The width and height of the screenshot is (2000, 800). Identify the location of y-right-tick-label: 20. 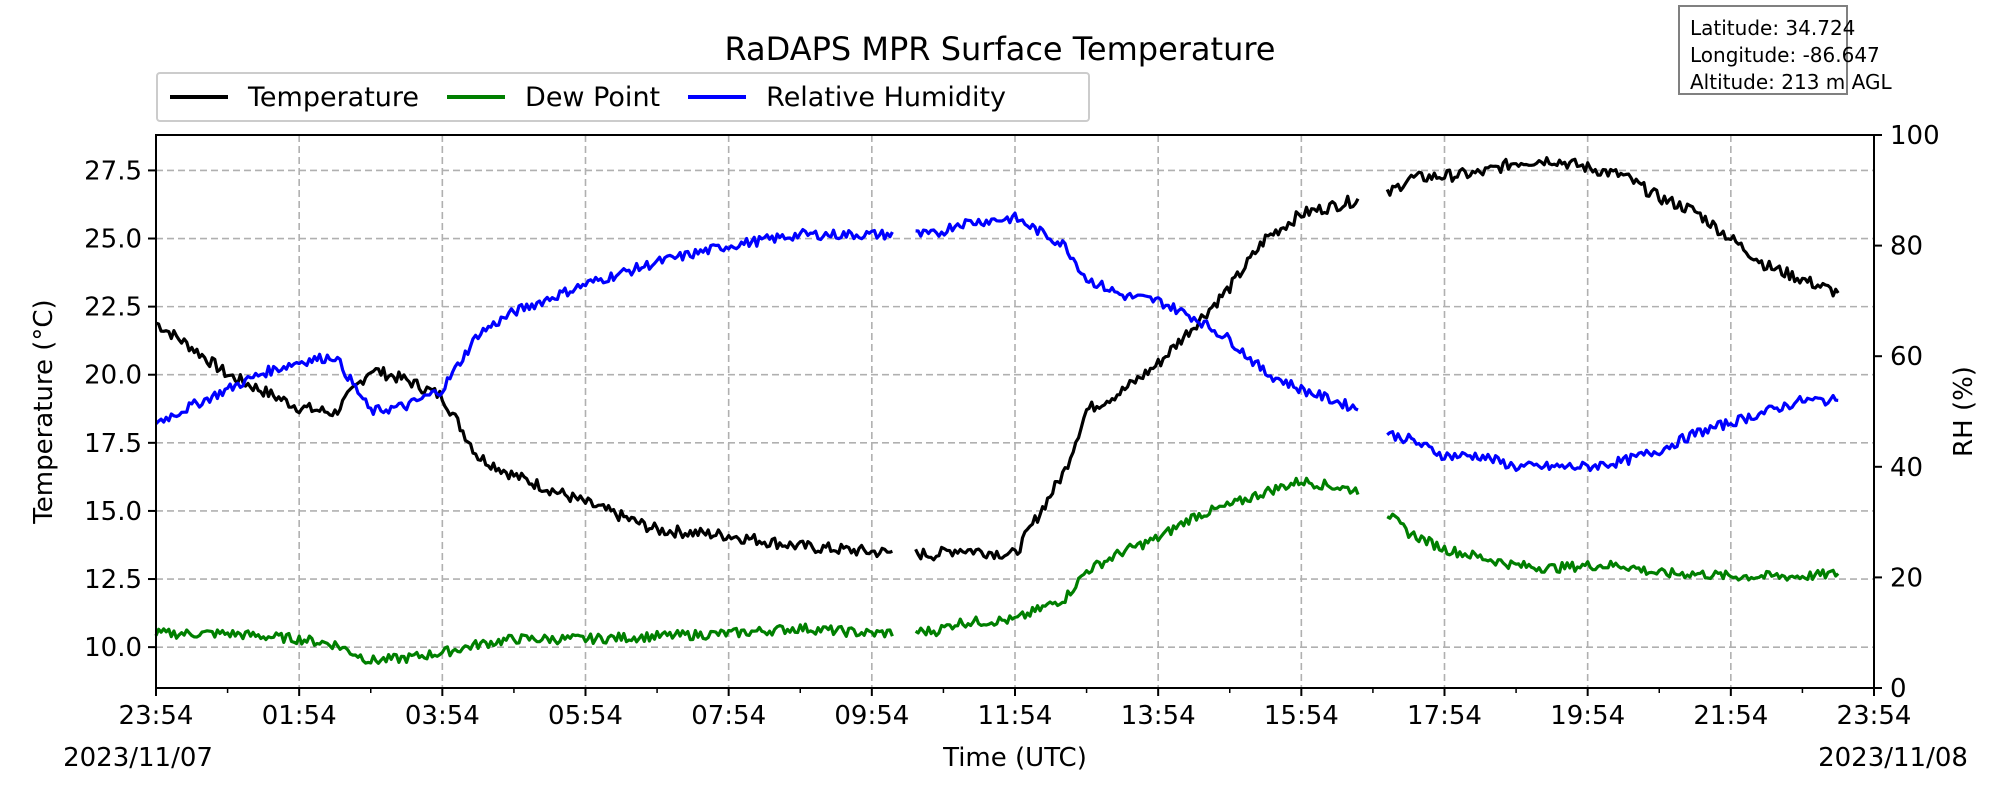
(1906, 578).